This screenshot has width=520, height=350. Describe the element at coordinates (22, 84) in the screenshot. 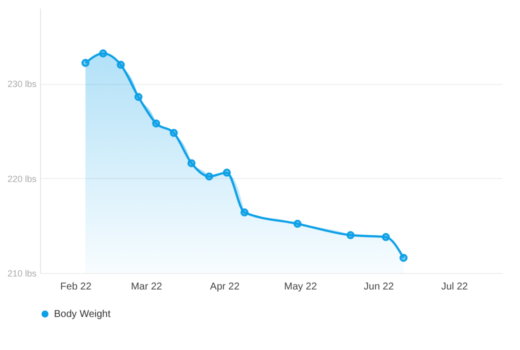

I see `y-tick-label: 230 lbs` at that location.